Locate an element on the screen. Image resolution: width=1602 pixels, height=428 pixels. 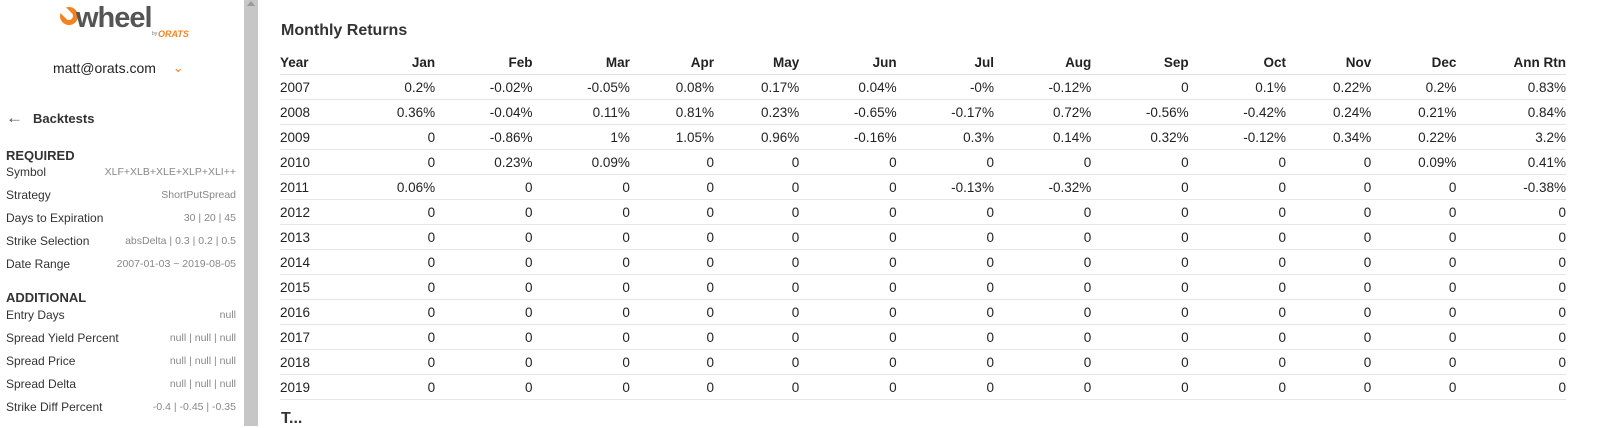
param-key: Spread Yield Percent is located at coordinates (62, 338).